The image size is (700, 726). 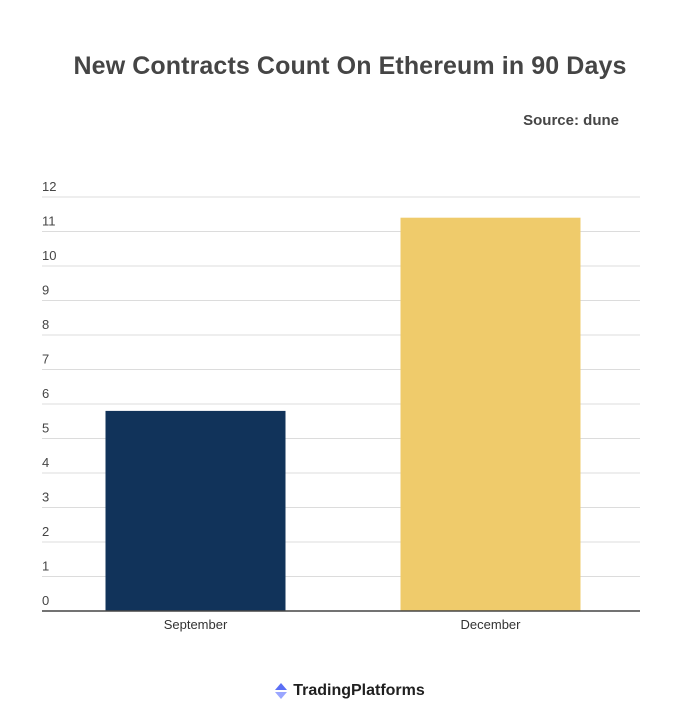 What do you see at coordinates (196, 624) in the screenshot?
I see `x-tick-label: September` at bounding box center [196, 624].